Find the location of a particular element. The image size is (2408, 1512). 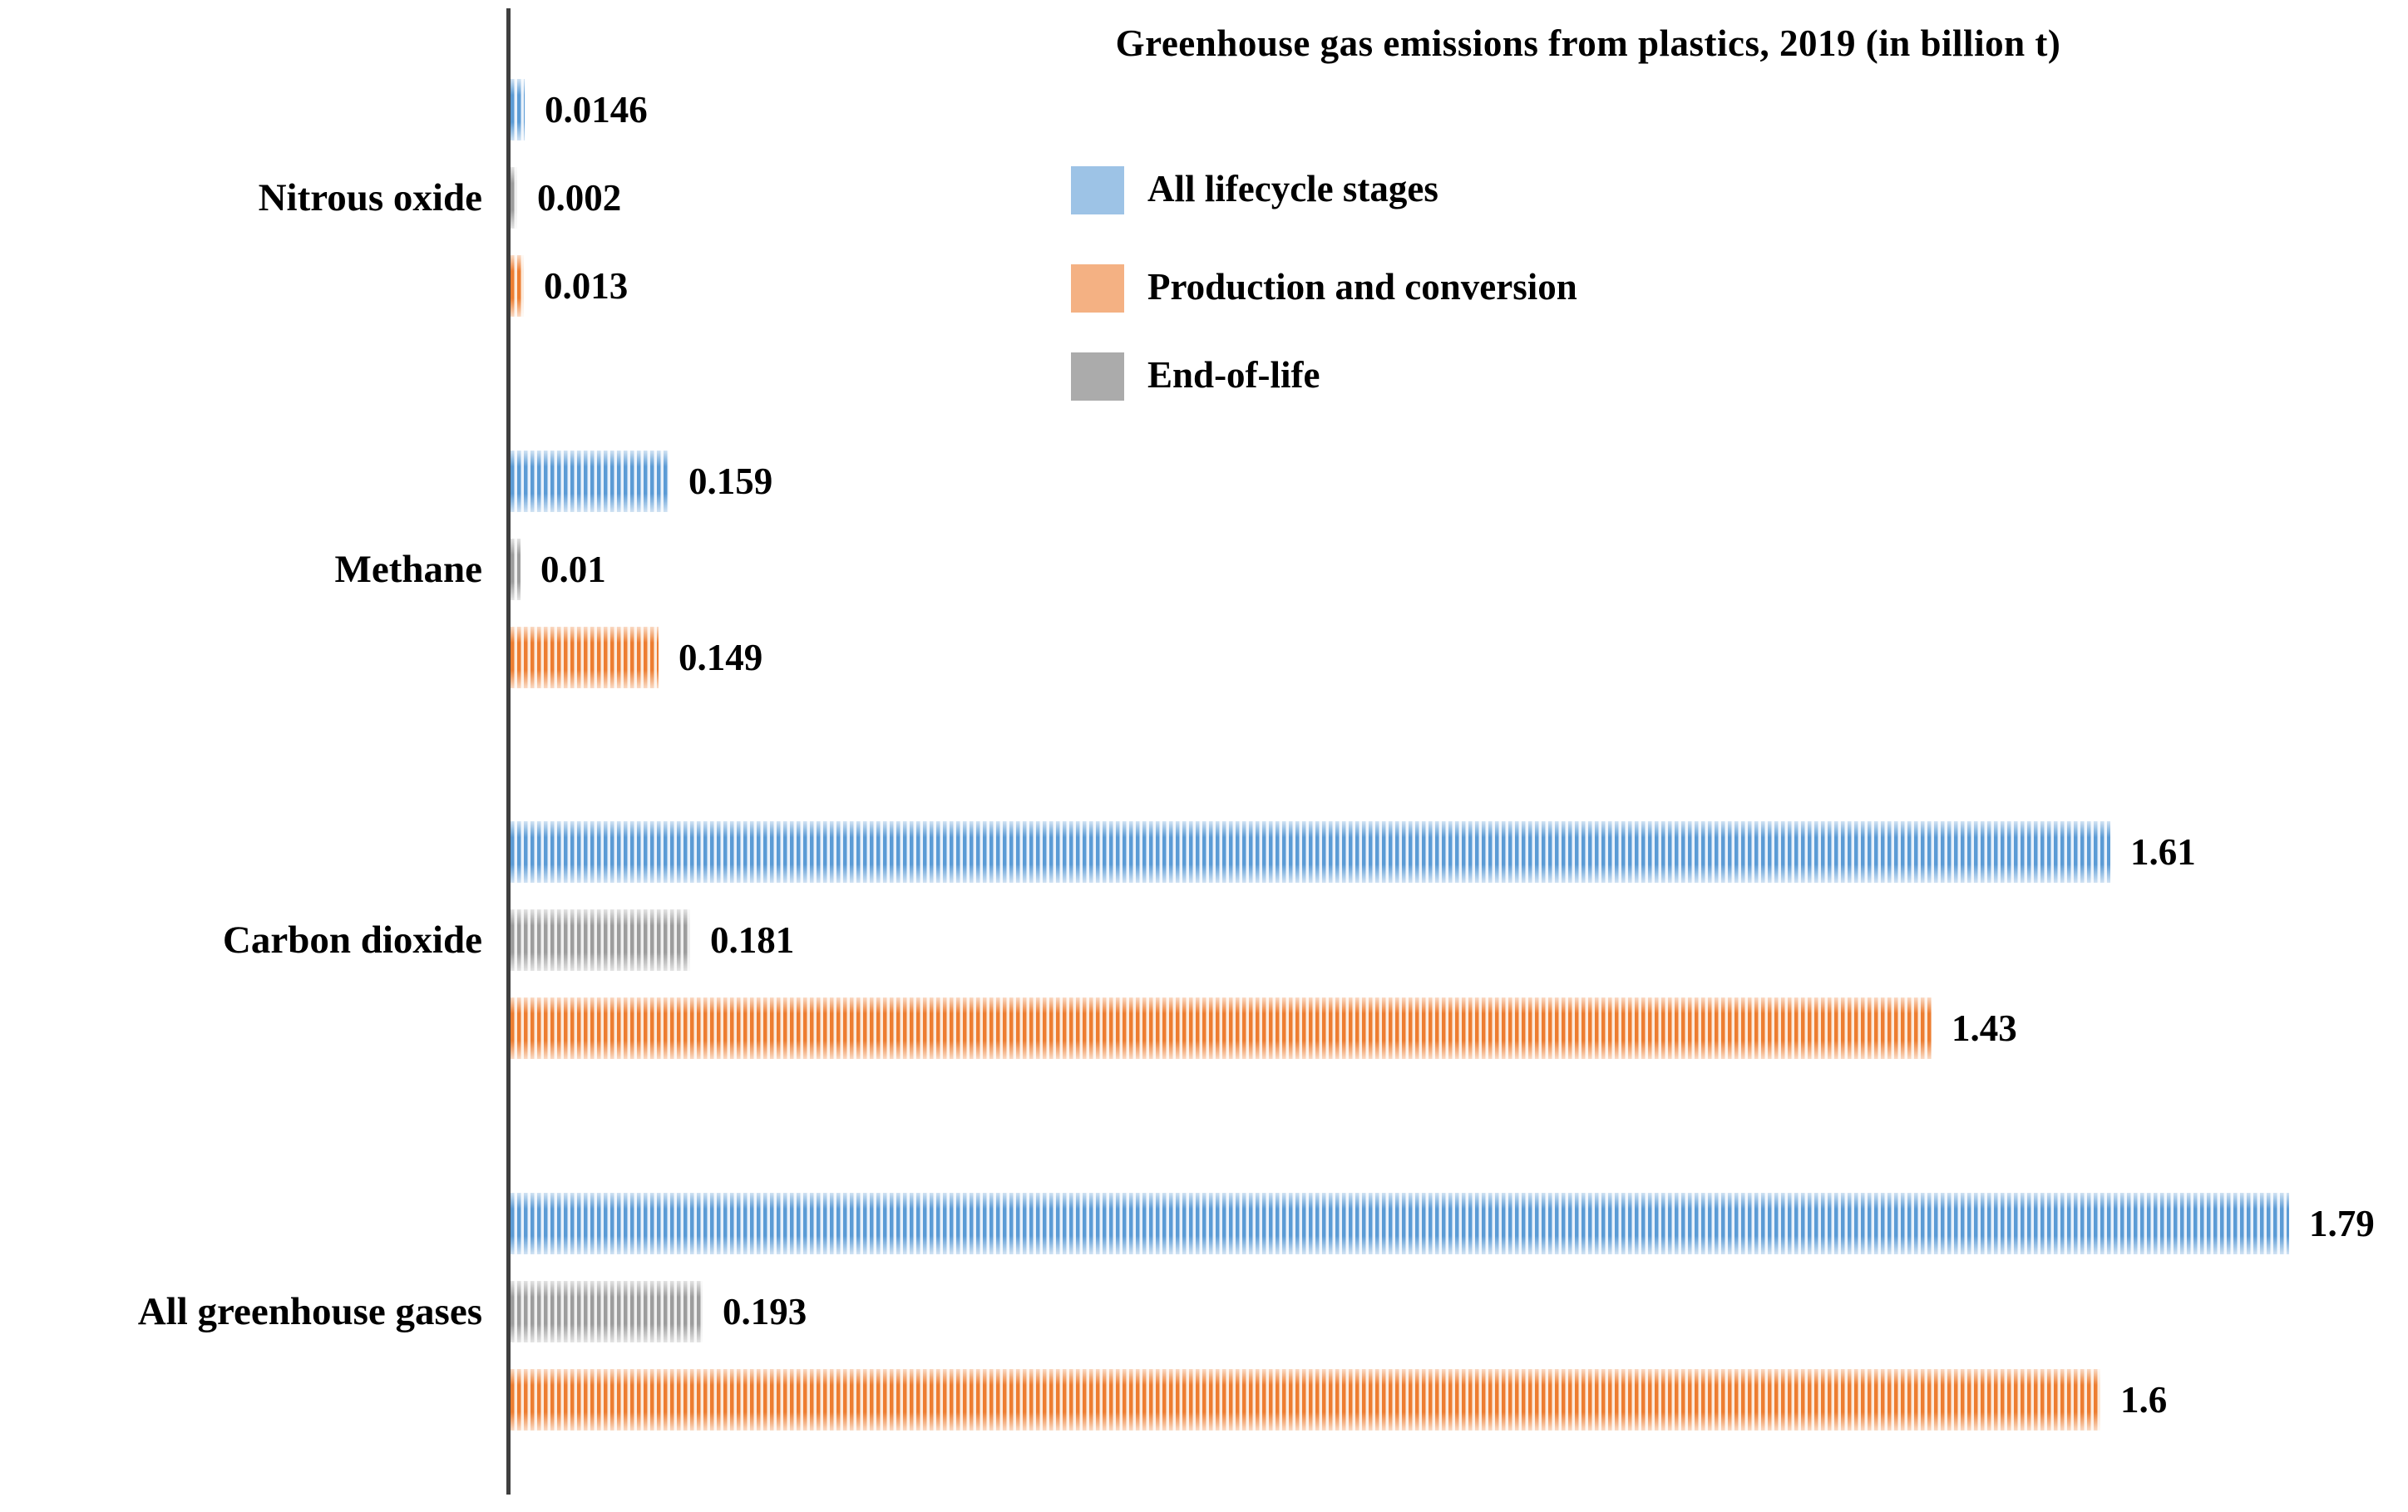

bar-nitrous-oxide-production-and-conversion is located at coordinates (517, 286).